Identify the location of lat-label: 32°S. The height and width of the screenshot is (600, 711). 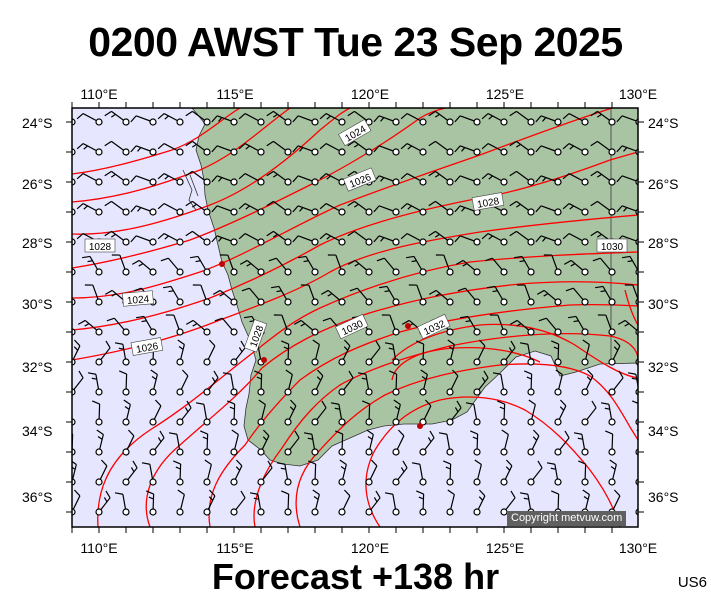
(37, 367).